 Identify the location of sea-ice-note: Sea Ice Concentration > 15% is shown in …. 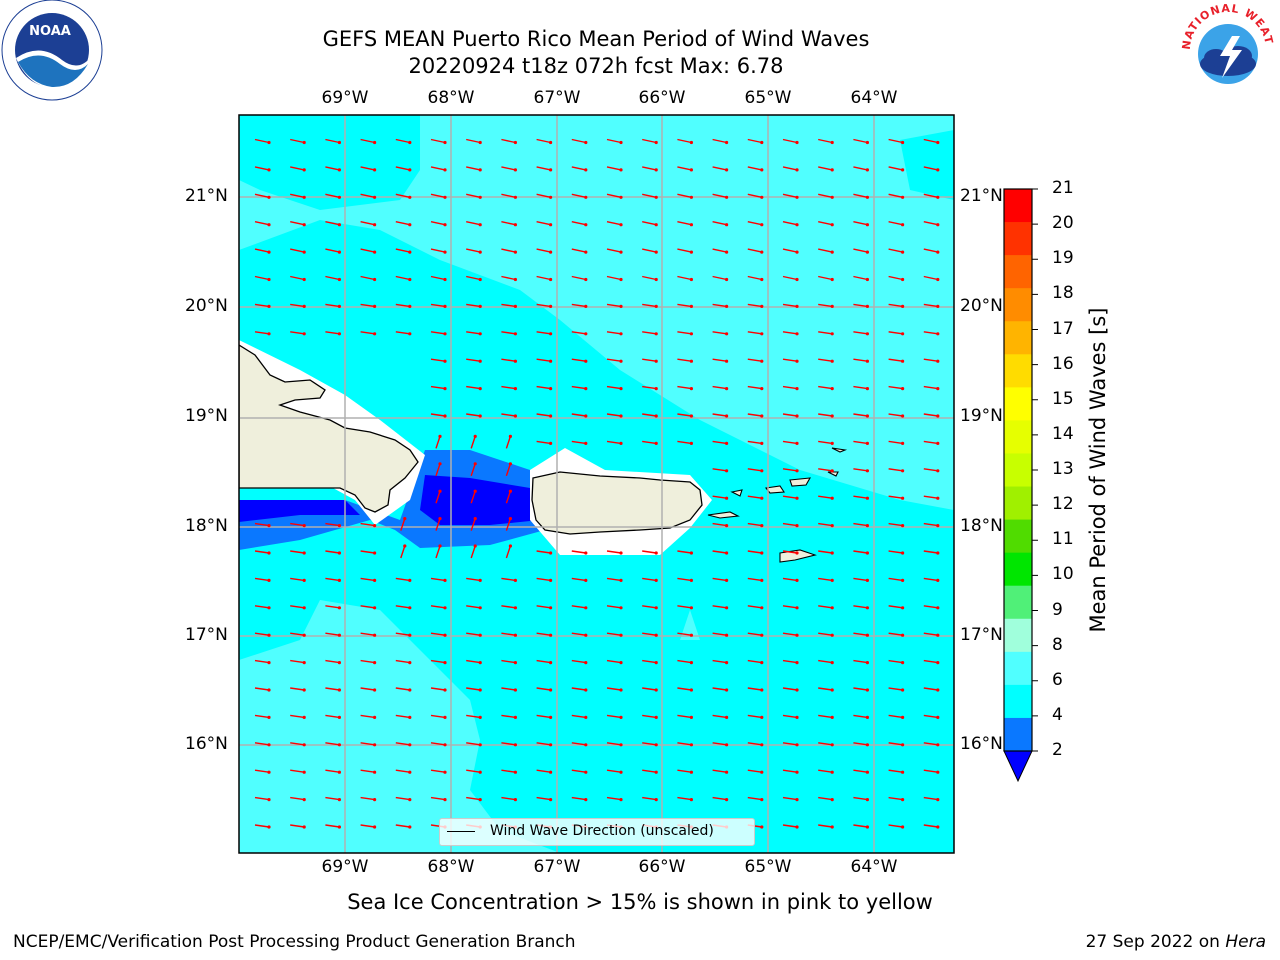
(640, 902).